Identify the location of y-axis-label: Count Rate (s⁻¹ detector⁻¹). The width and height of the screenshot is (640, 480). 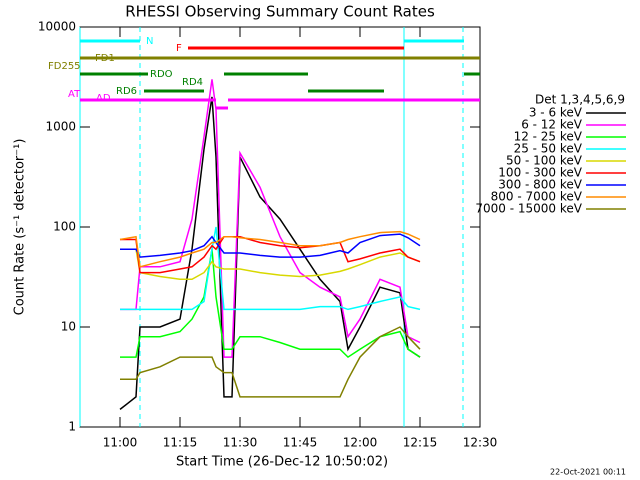
(20, 227).